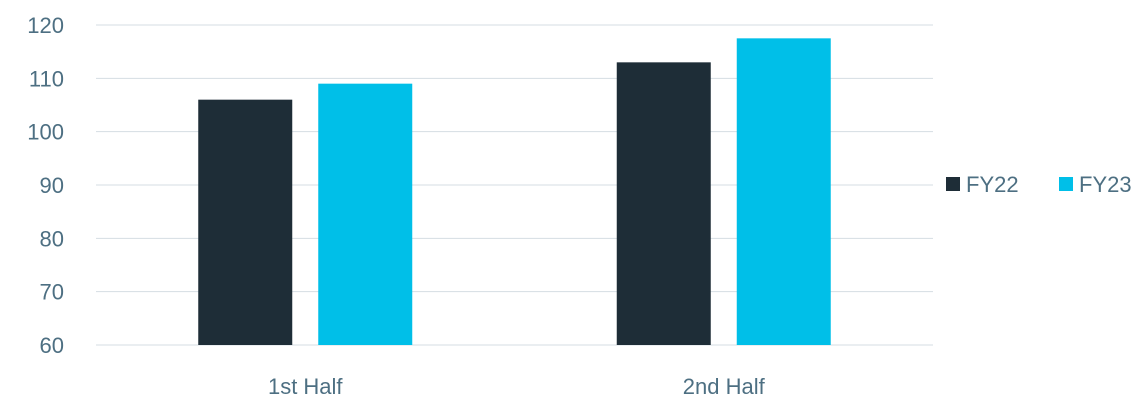  I want to click on x-category-label: 2nd Half, so click(724, 385).